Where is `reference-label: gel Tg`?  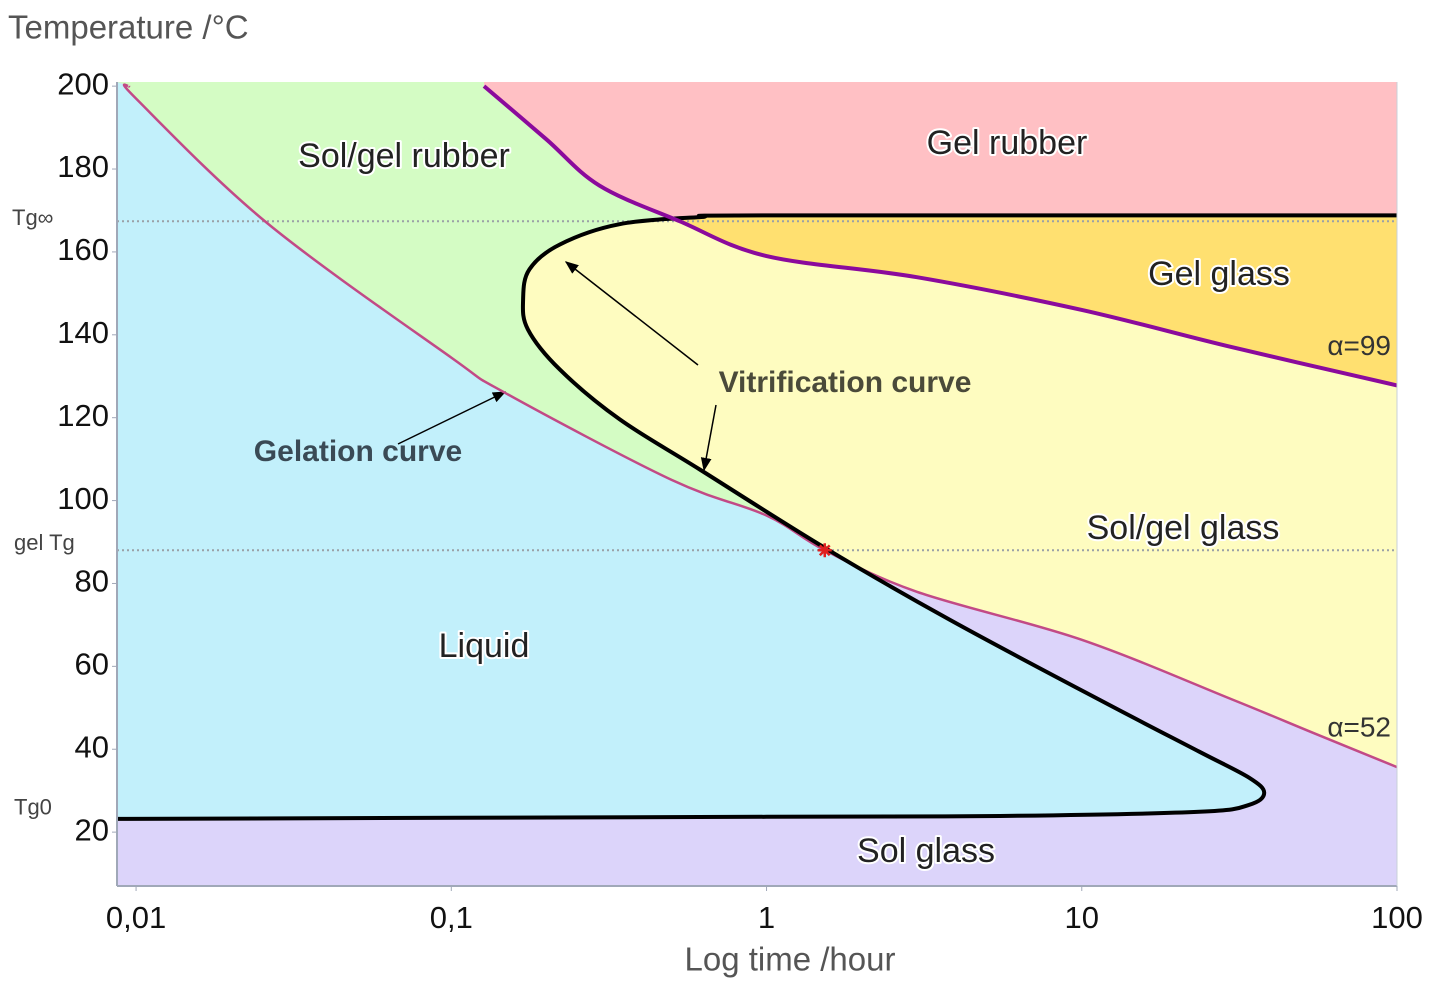 reference-label: gel Tg is located at coordinates (44, 542).